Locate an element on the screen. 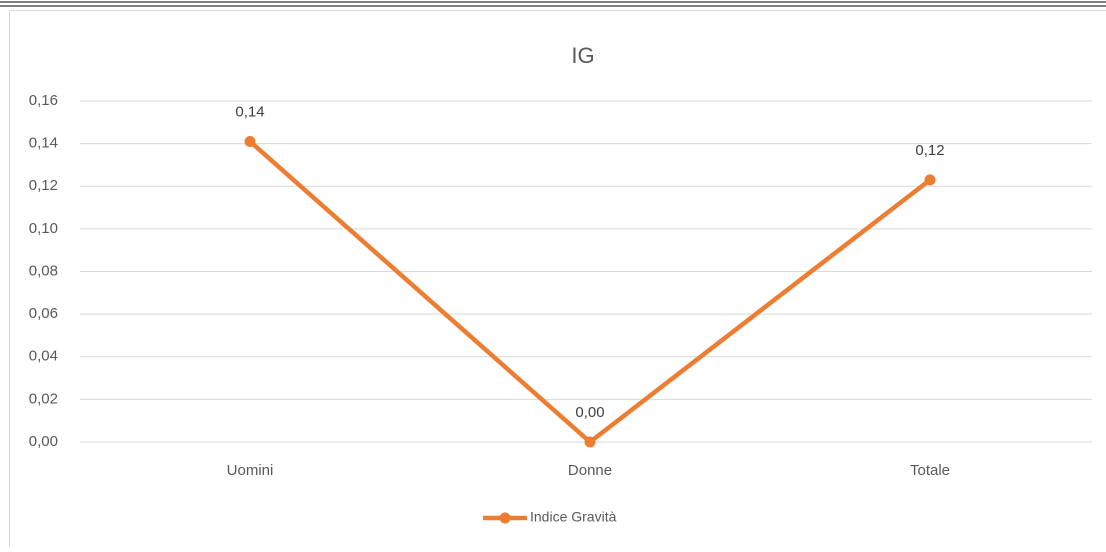  y-tick-label: 0,04 is located at coordinates (43, 356).